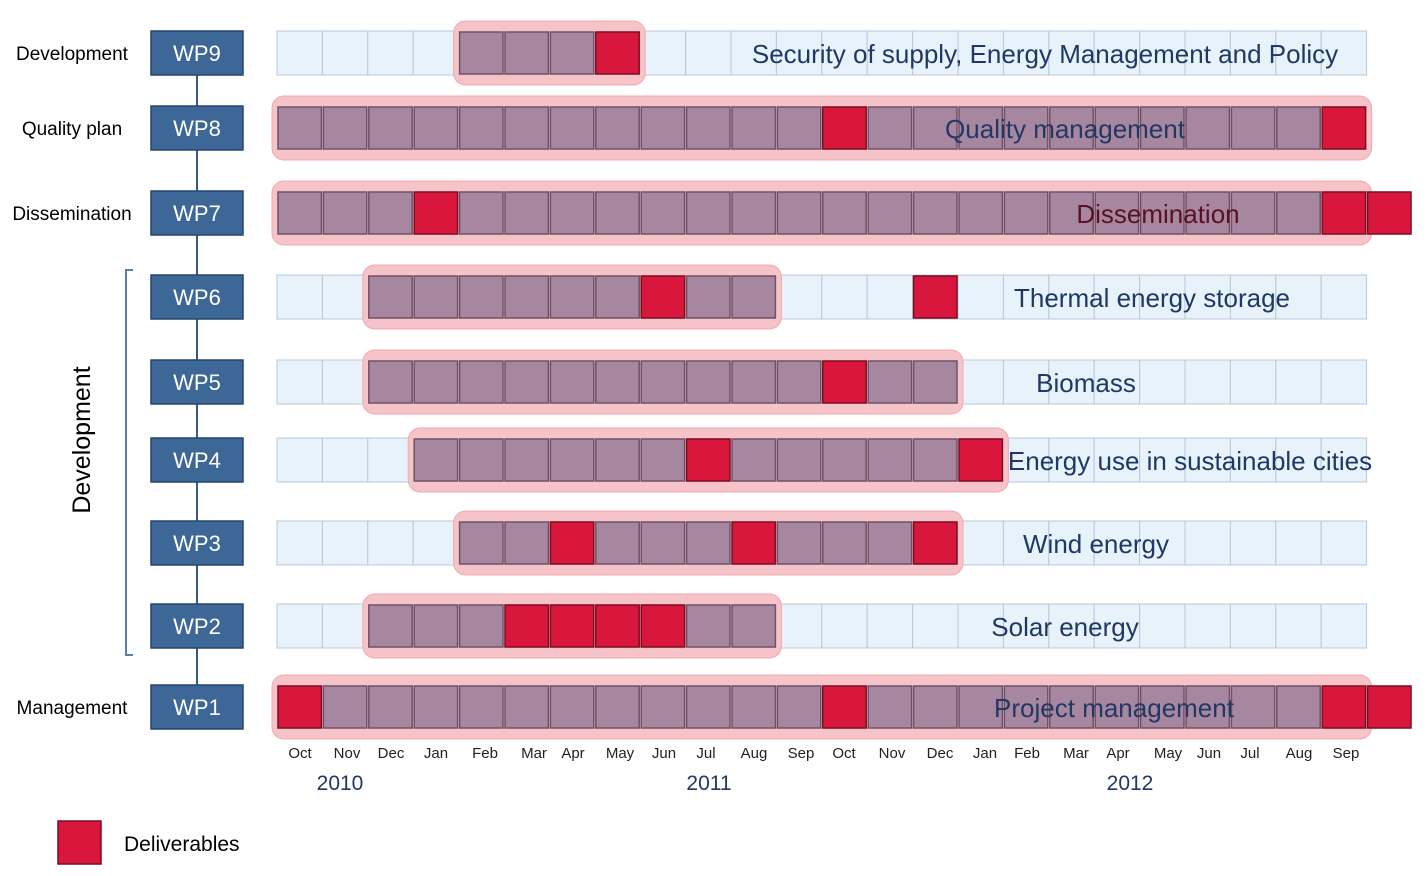  I want to click on wp-box-wp9, so click(197, 53).